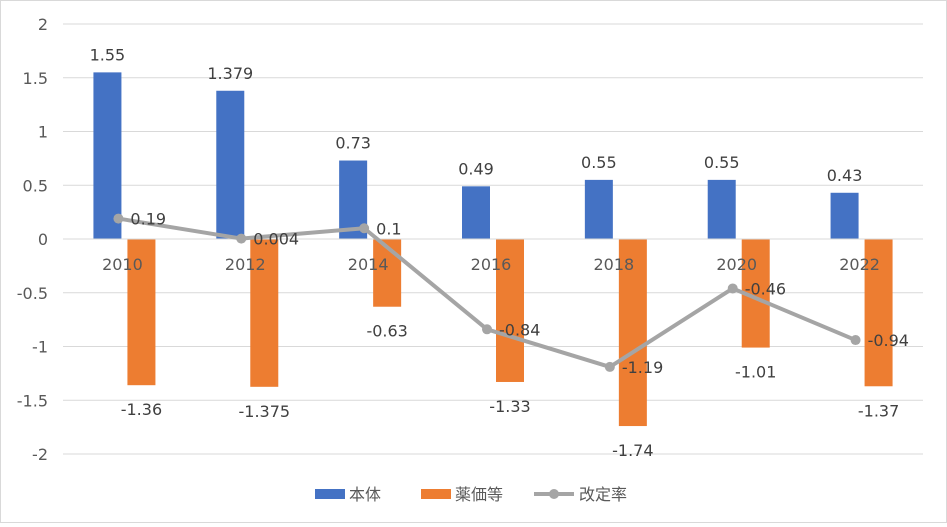  What do you see at coordinates (491, 264) in the screenshot?
I see `x-tick-label: 2016` at bounding box center [491, 264].